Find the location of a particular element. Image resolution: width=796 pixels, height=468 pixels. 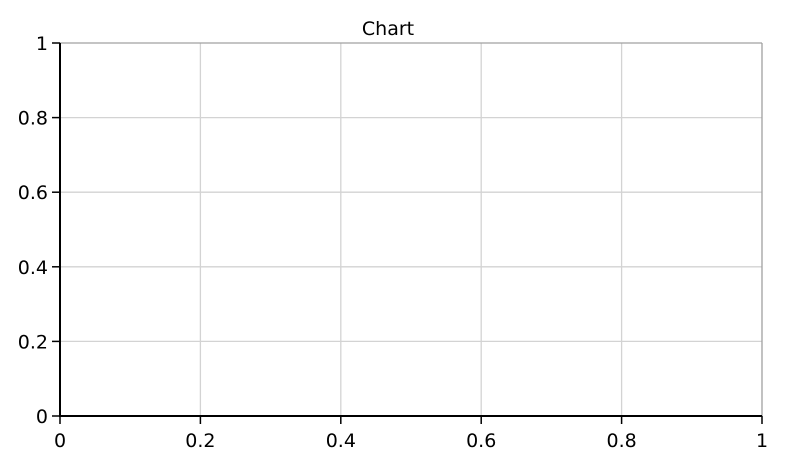

y-tick-label: 0.2 is located at coordinates (33, 342).